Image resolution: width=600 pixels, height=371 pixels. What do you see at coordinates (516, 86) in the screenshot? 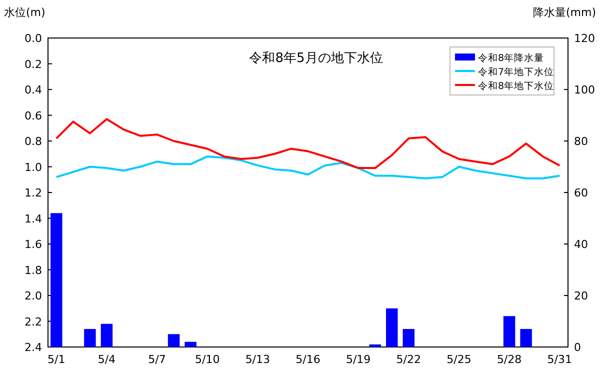
I see `legend-label: 令和8年地下水位` at bounding box center [516, 86].